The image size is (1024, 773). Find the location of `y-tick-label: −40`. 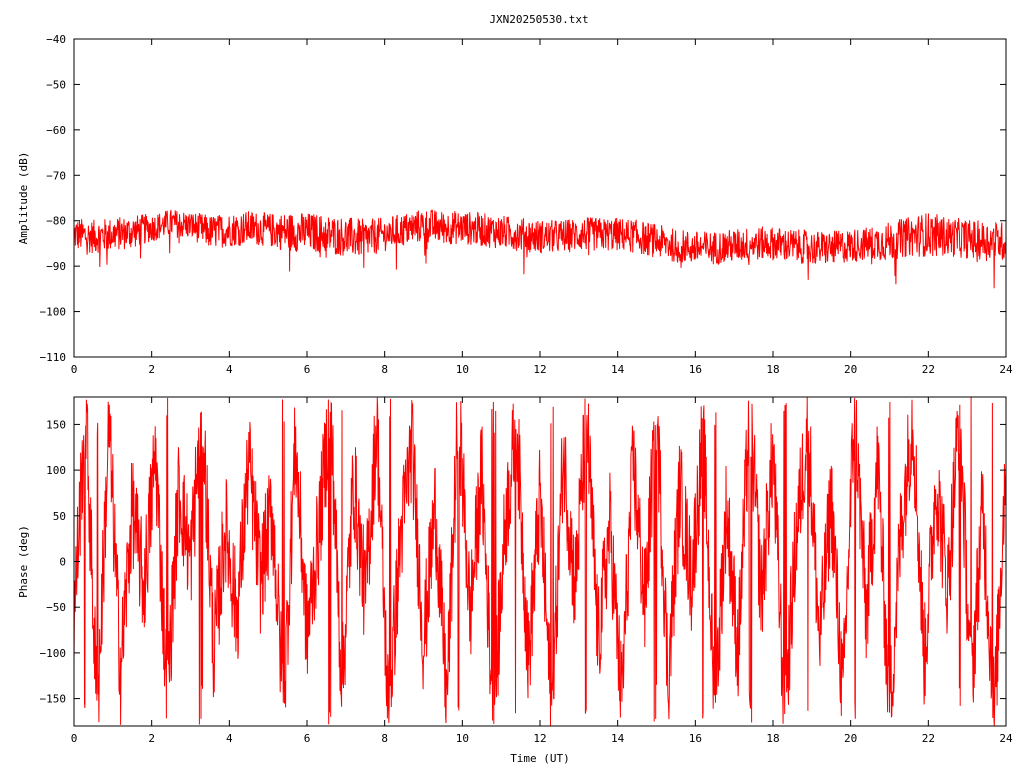

y-tick-label: −40 is located at coordinates (56, 39).